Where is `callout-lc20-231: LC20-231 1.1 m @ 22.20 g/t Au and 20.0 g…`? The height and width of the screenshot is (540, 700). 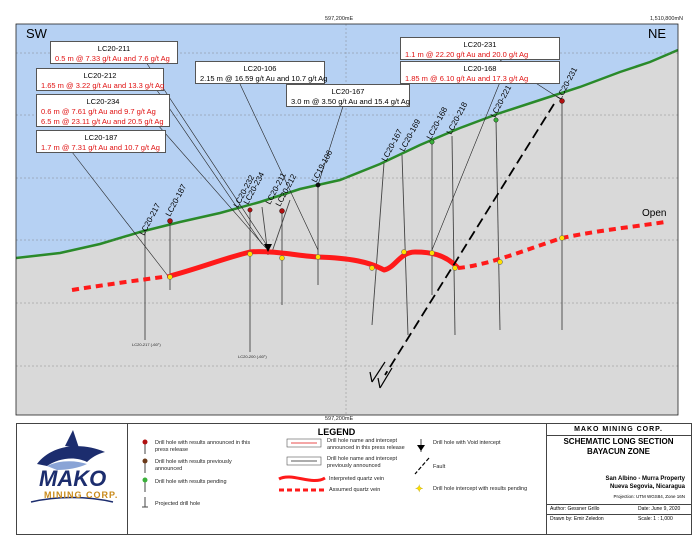 callout-lc20-231: LC20-231 1.1 m @ 22.20 g/t Au and 20.0 g… is located at coordinates (480, 48).